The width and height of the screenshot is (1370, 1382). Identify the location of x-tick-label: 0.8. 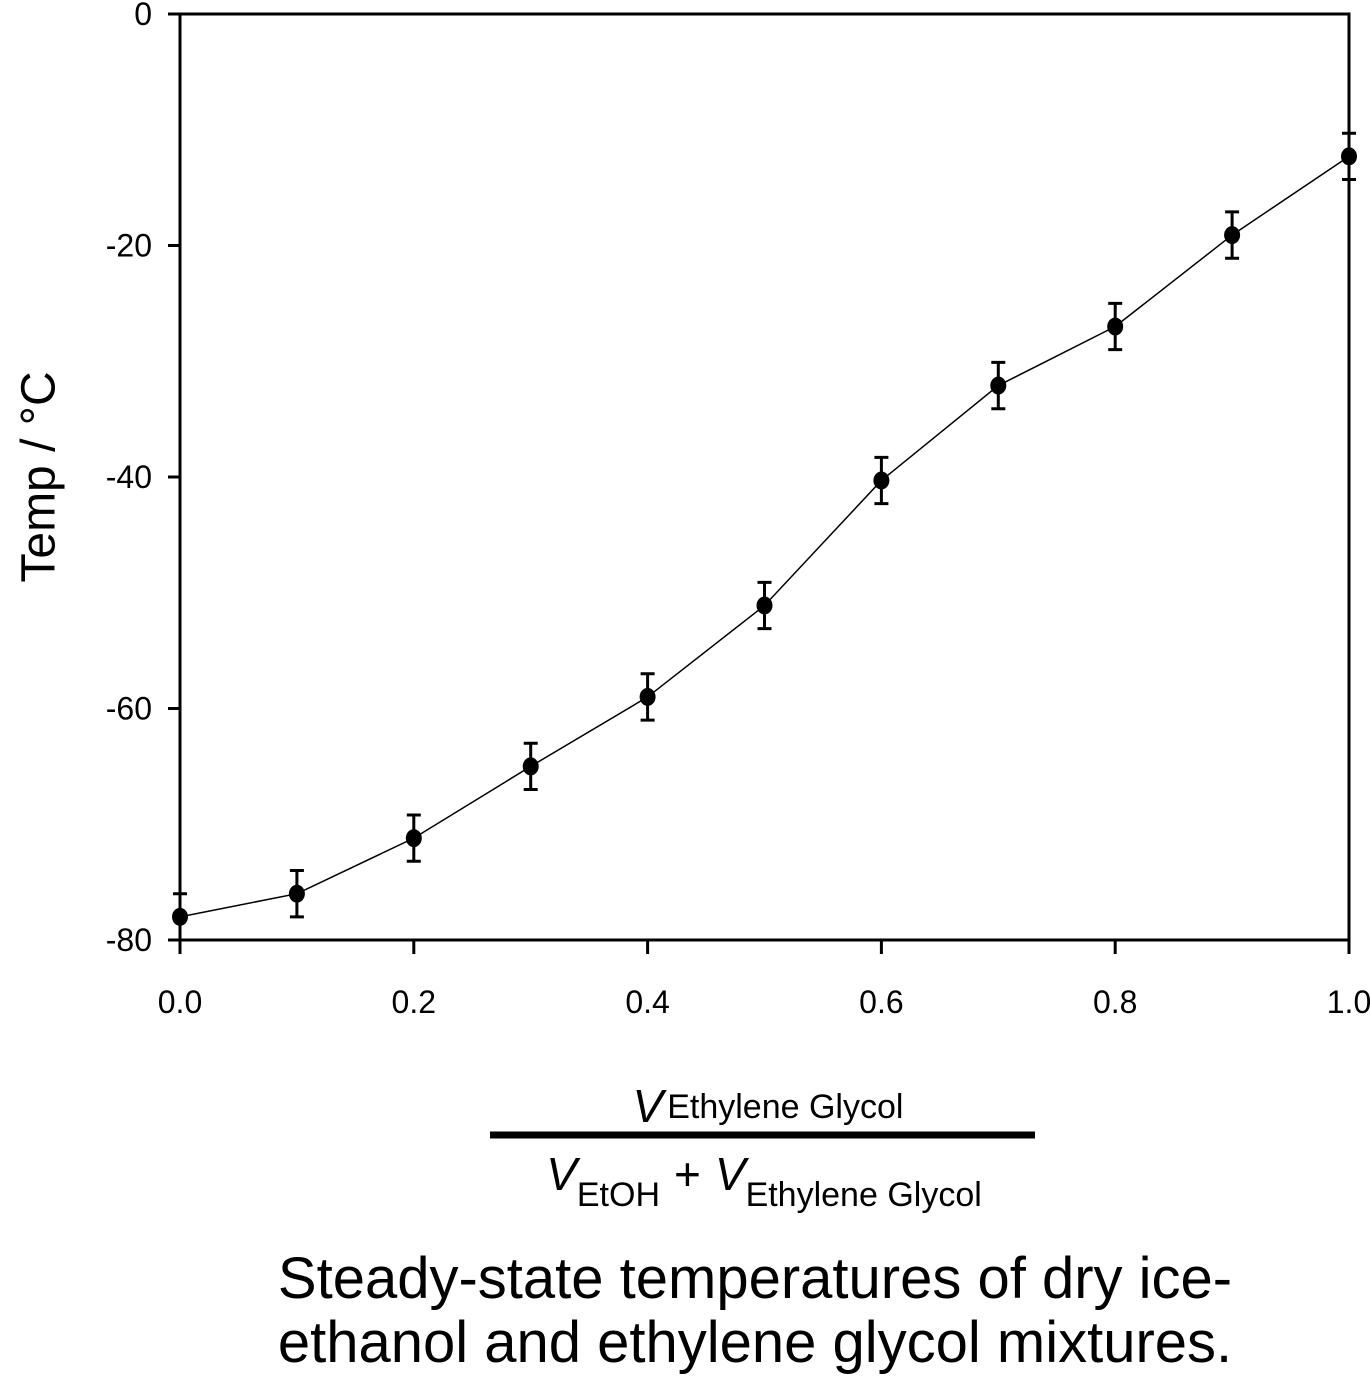
(1115, 1002).